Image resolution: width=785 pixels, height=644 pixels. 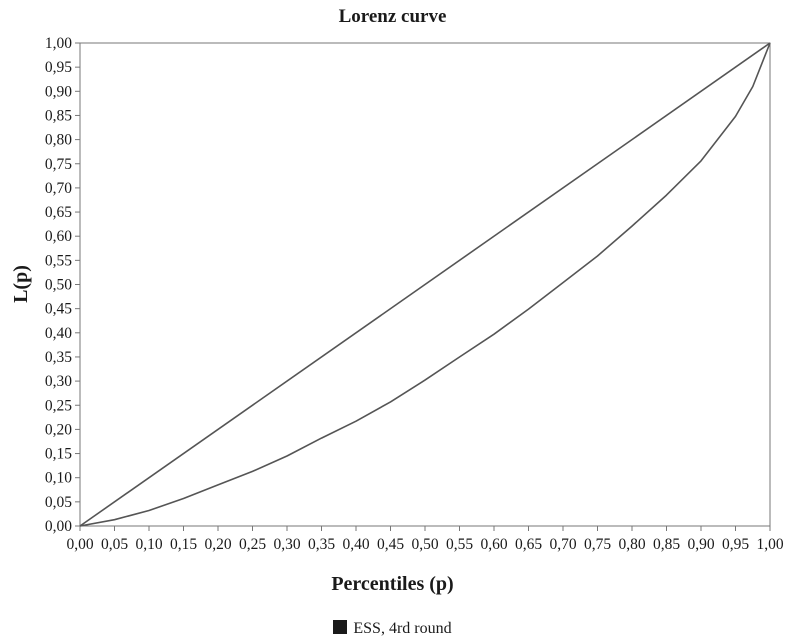 What do you see at coordinates (58, 260) in the screenshot?
I see `y-tick-label: 0,55` at bounding box center [58, 260].